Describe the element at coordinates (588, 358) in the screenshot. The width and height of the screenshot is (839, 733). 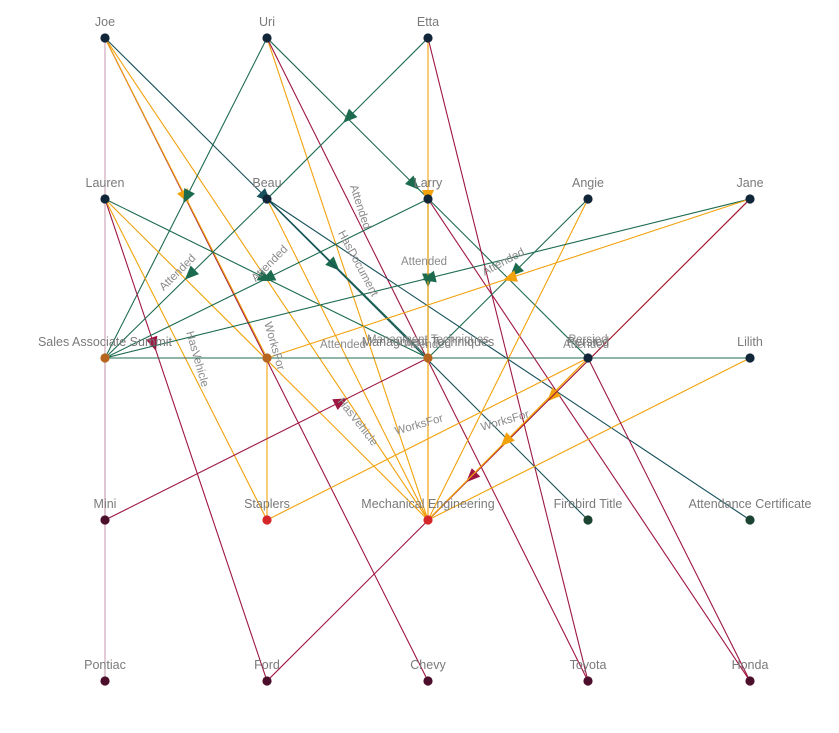
I see `node-persied` at that location.